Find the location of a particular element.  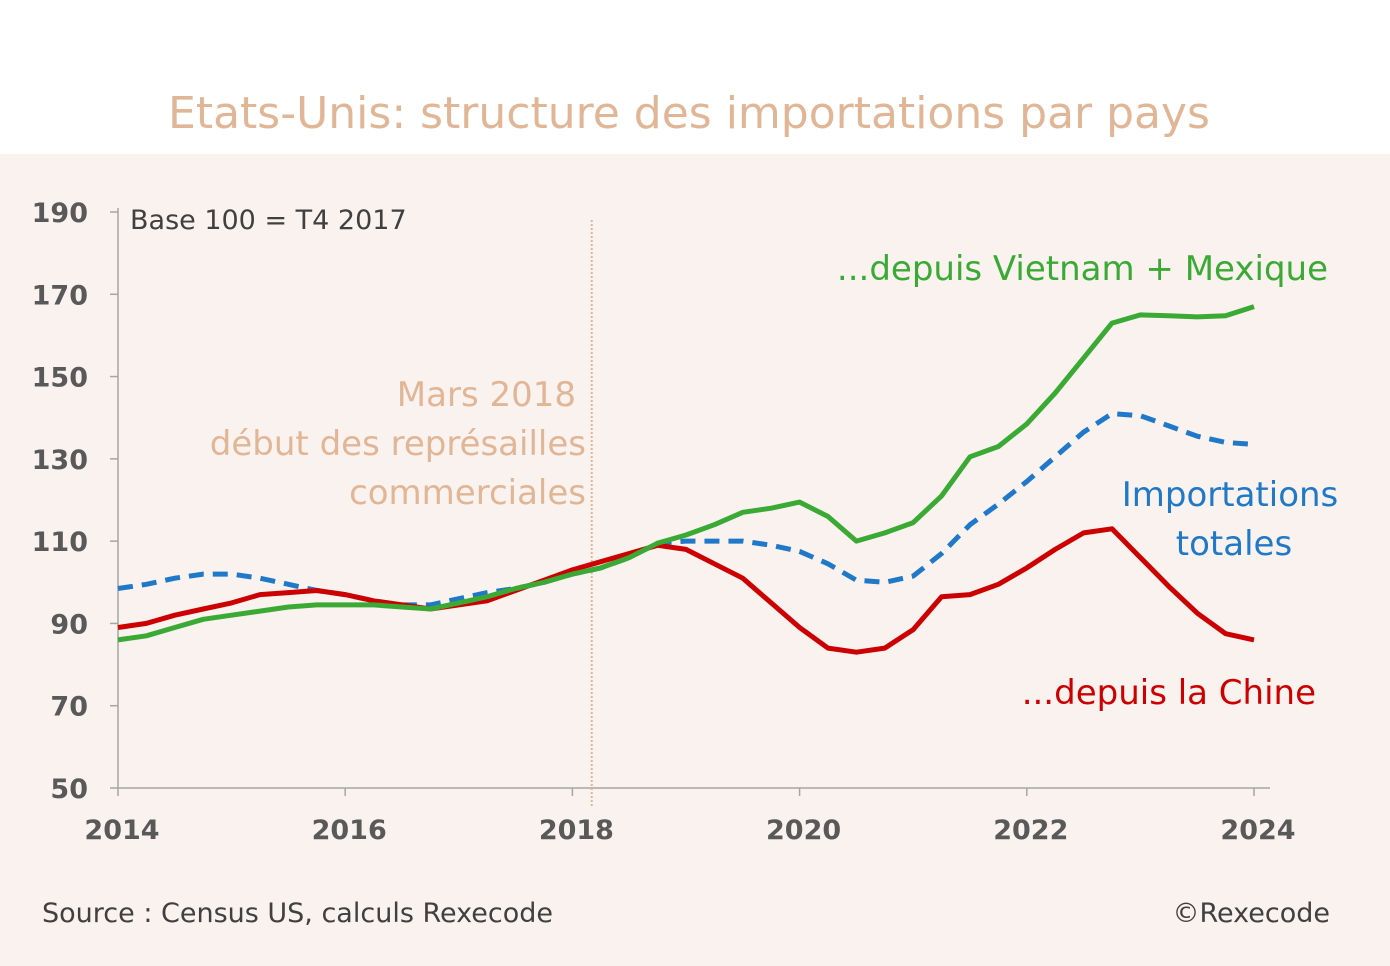

y-tick-label: 50 is located at coordinates (69, 789).